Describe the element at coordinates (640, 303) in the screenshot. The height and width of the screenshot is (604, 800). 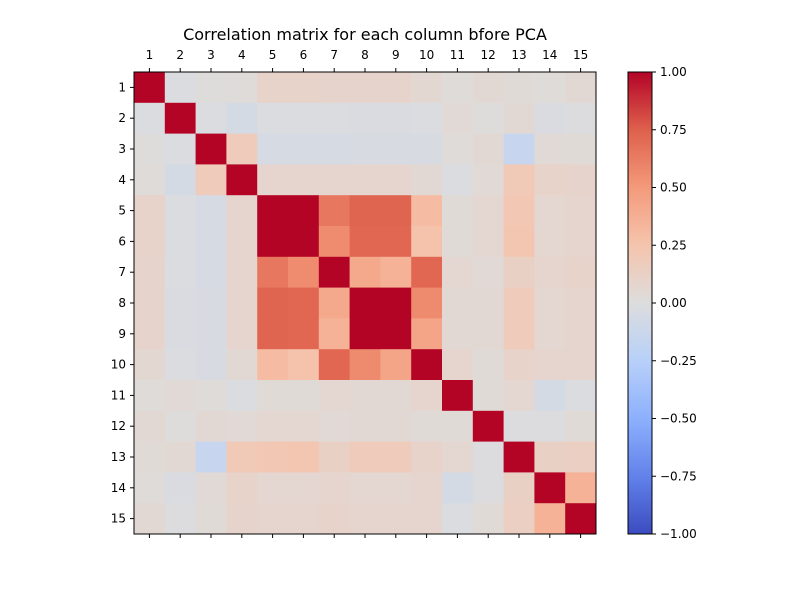
I see `colorbar-gradient` at that location.